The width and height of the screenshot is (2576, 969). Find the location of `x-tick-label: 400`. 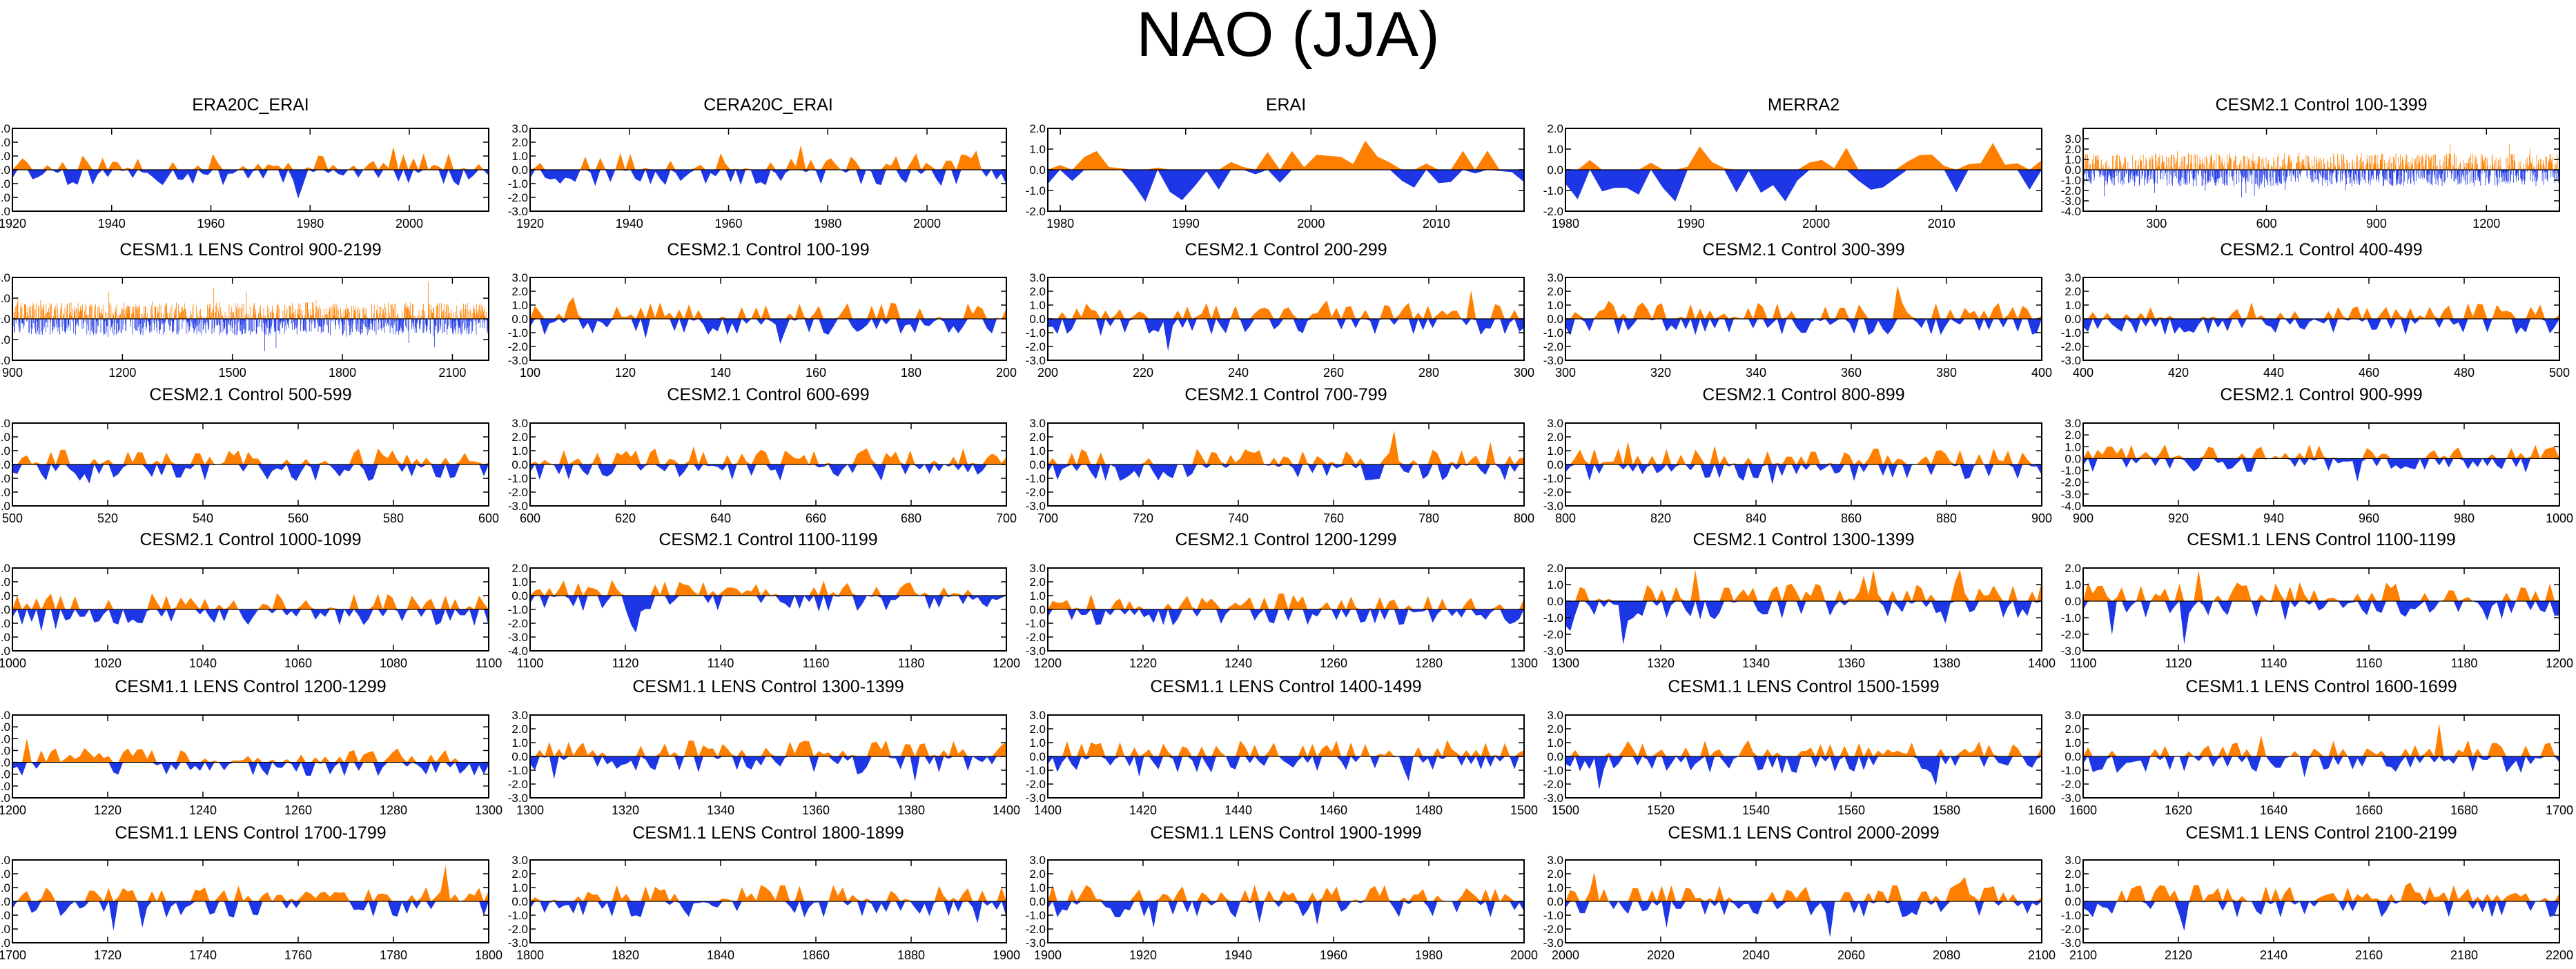

x-tick-label: 400 is located at coordinates (2083, 373).